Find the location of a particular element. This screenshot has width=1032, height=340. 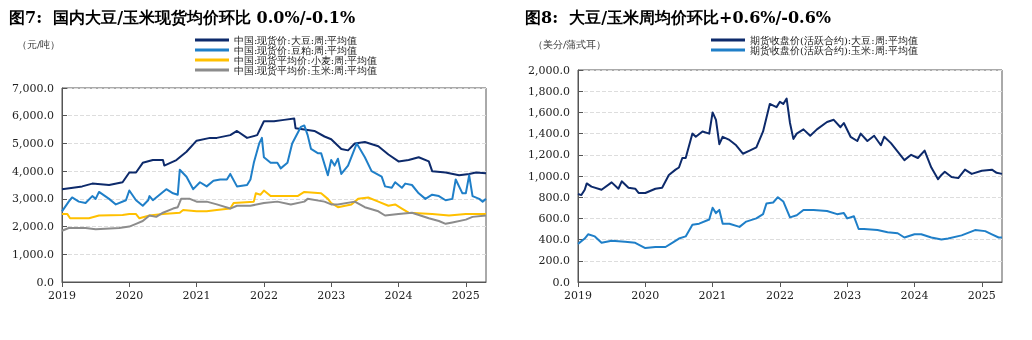

y-tick-label: 400.0 is located at coordinates (554, 240).